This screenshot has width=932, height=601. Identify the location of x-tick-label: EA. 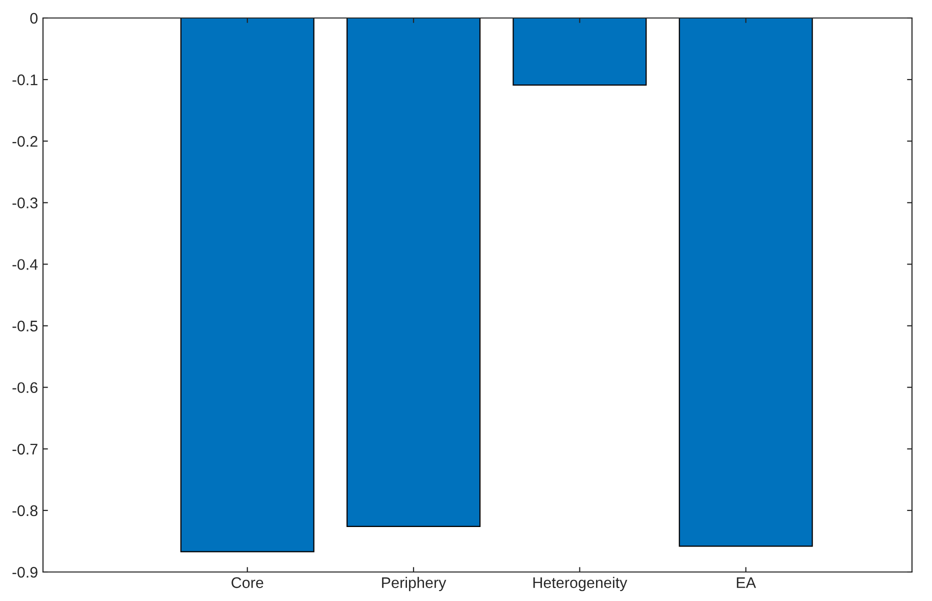
(746, 582).